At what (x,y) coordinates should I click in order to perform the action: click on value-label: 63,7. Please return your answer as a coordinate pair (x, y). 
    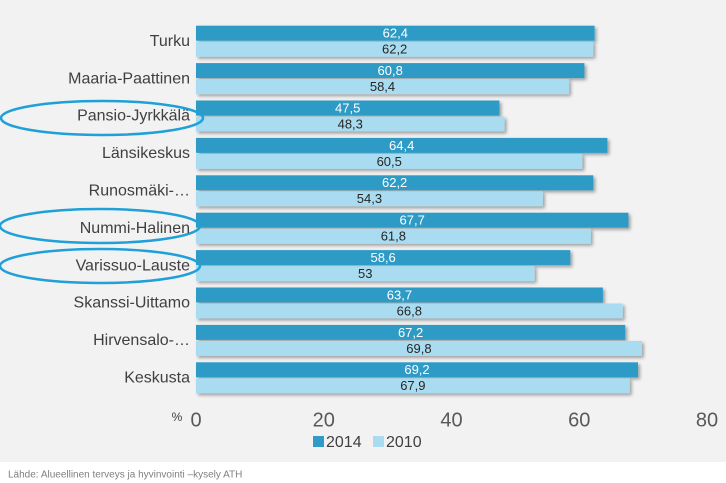
    Looking at the image, I should click on (399, 294).